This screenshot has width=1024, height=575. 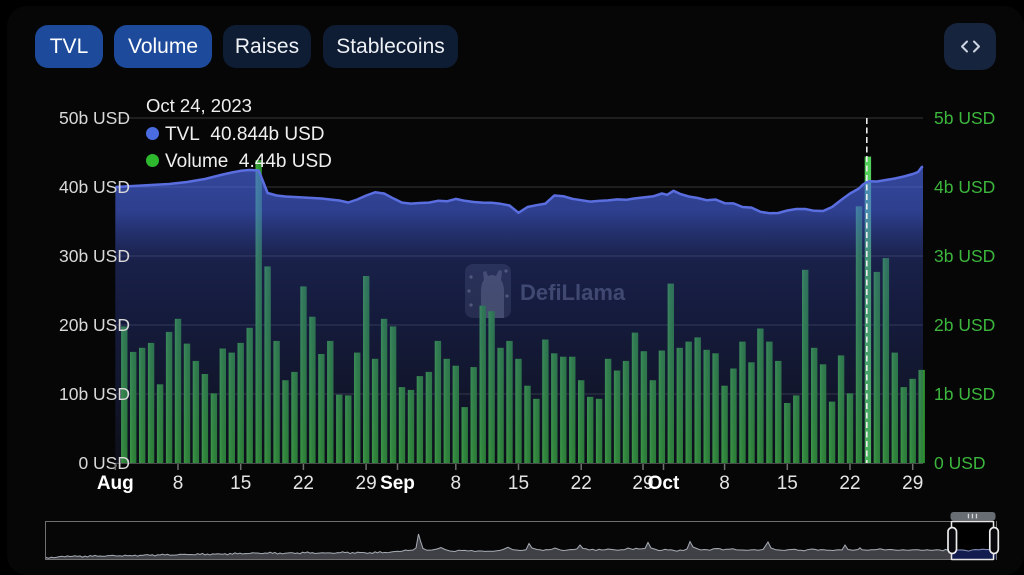 What do you see at coordinates (964, 394) in the screenshot?
I see `svg-text: 1b USD` at bounding box center [964, 394].